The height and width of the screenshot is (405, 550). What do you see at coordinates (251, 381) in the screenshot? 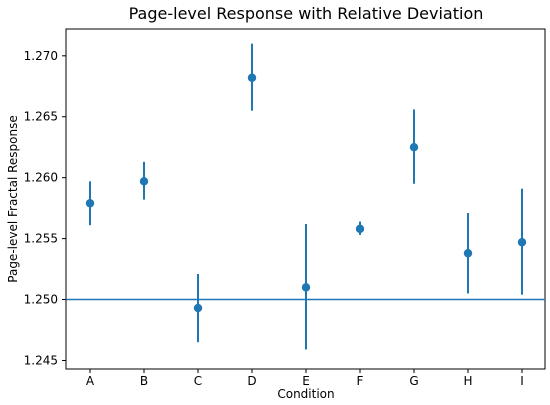
I see `x-tick-label-d: D` at bounding box center [251, 381].